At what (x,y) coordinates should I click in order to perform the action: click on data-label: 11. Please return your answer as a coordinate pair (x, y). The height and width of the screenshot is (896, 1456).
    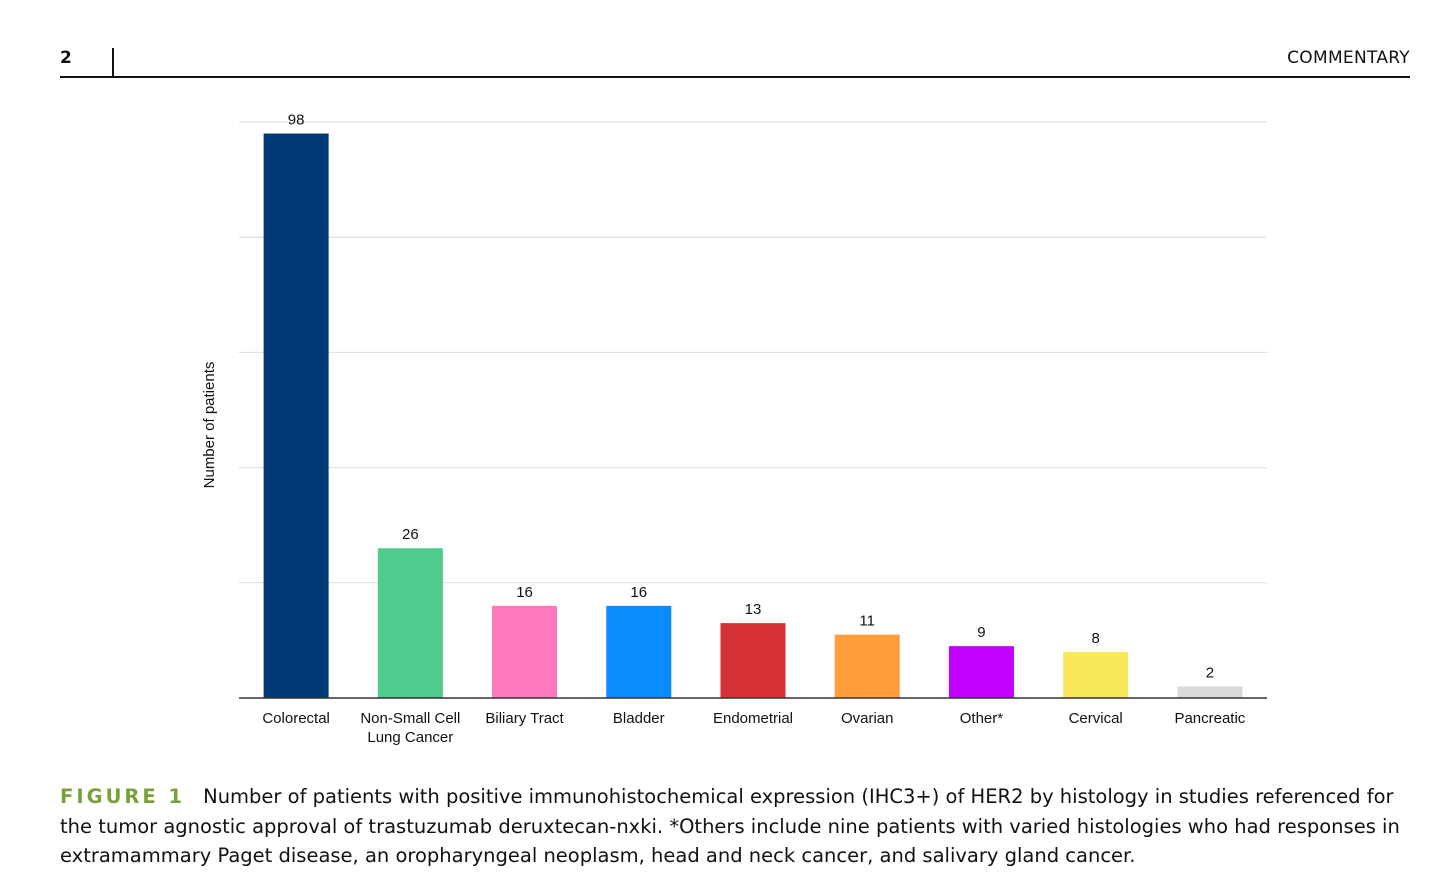
    Looking at the image, I should click on (867, 621).